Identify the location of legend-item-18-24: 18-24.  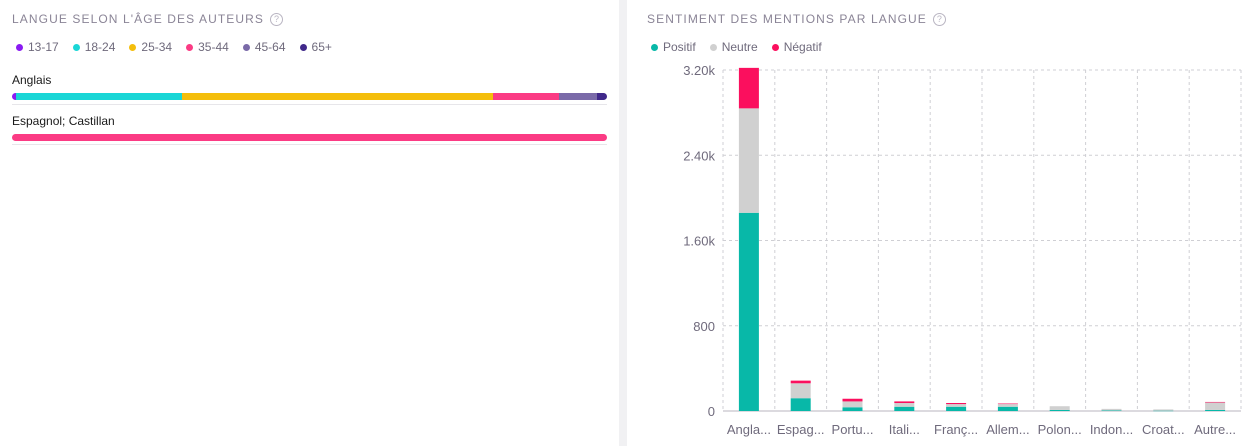
(94, 47).